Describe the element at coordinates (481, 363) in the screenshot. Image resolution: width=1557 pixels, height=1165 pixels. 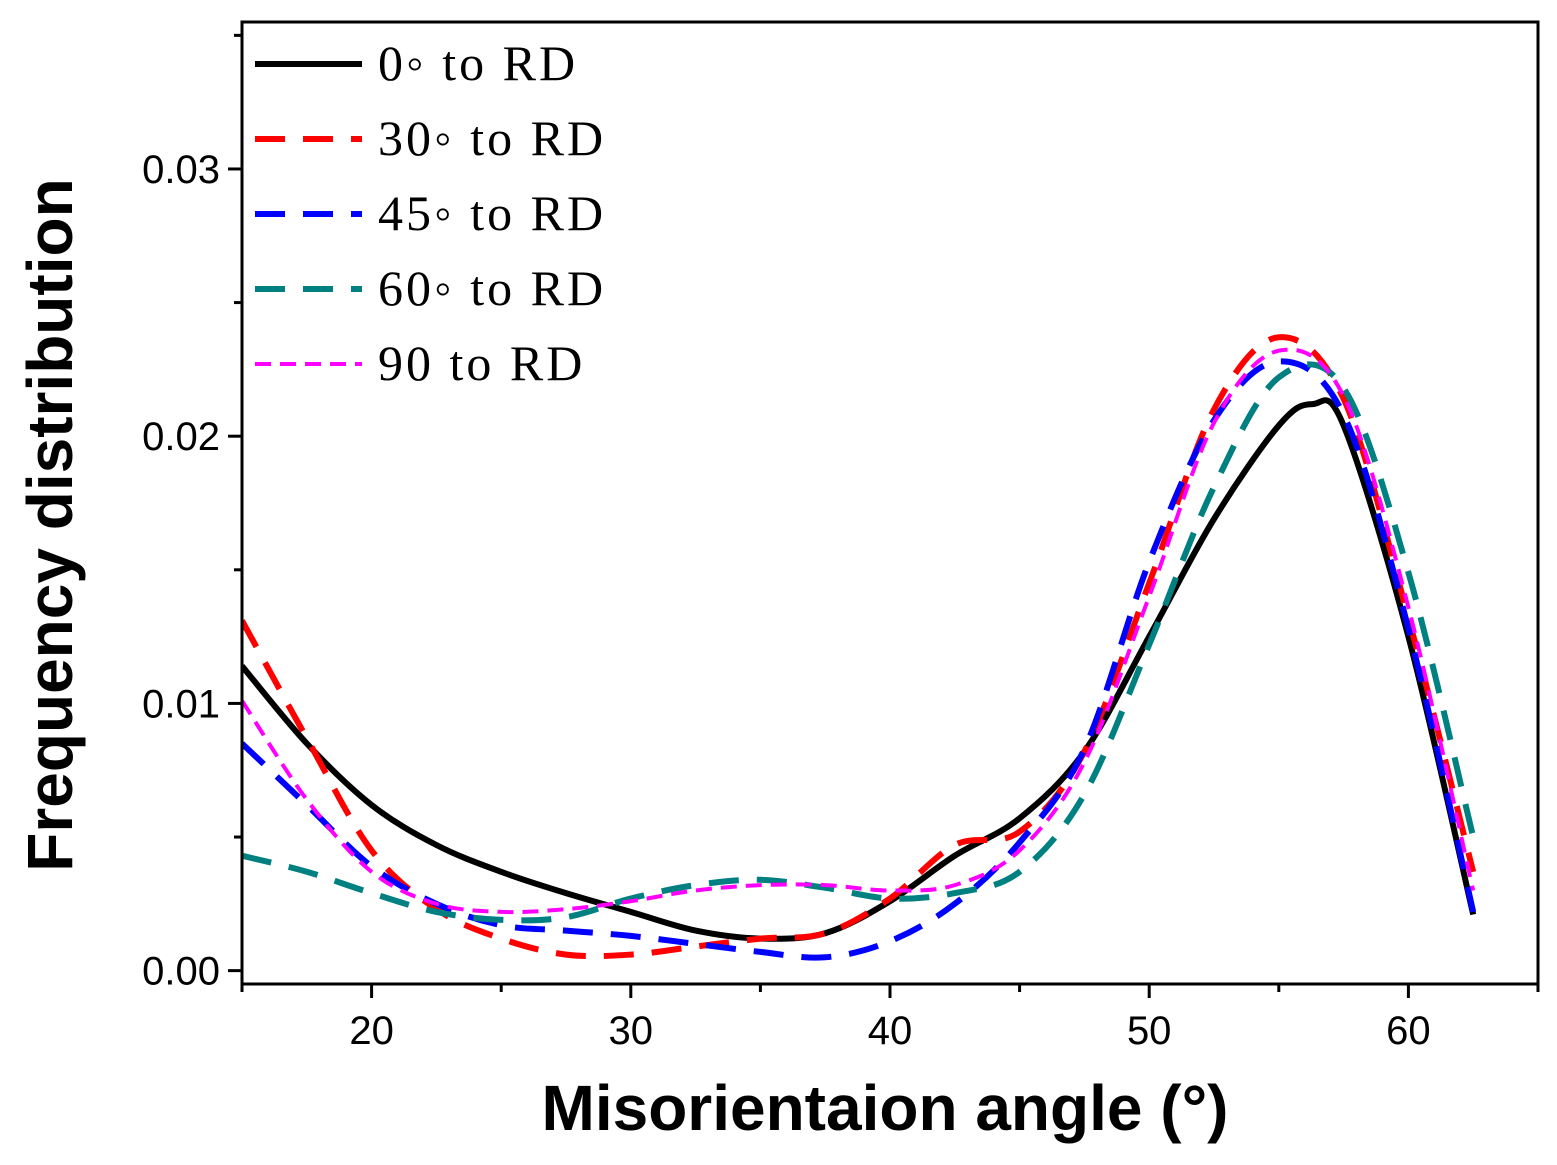
I see `legend-label: 90 to RD` at that location.